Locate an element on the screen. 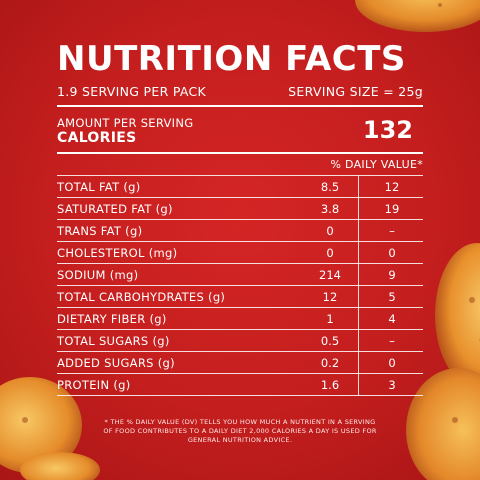 The width and height of the screenshot is (480, 480). potato-chip-bottom-left-image is located at coordinates (50, 428).